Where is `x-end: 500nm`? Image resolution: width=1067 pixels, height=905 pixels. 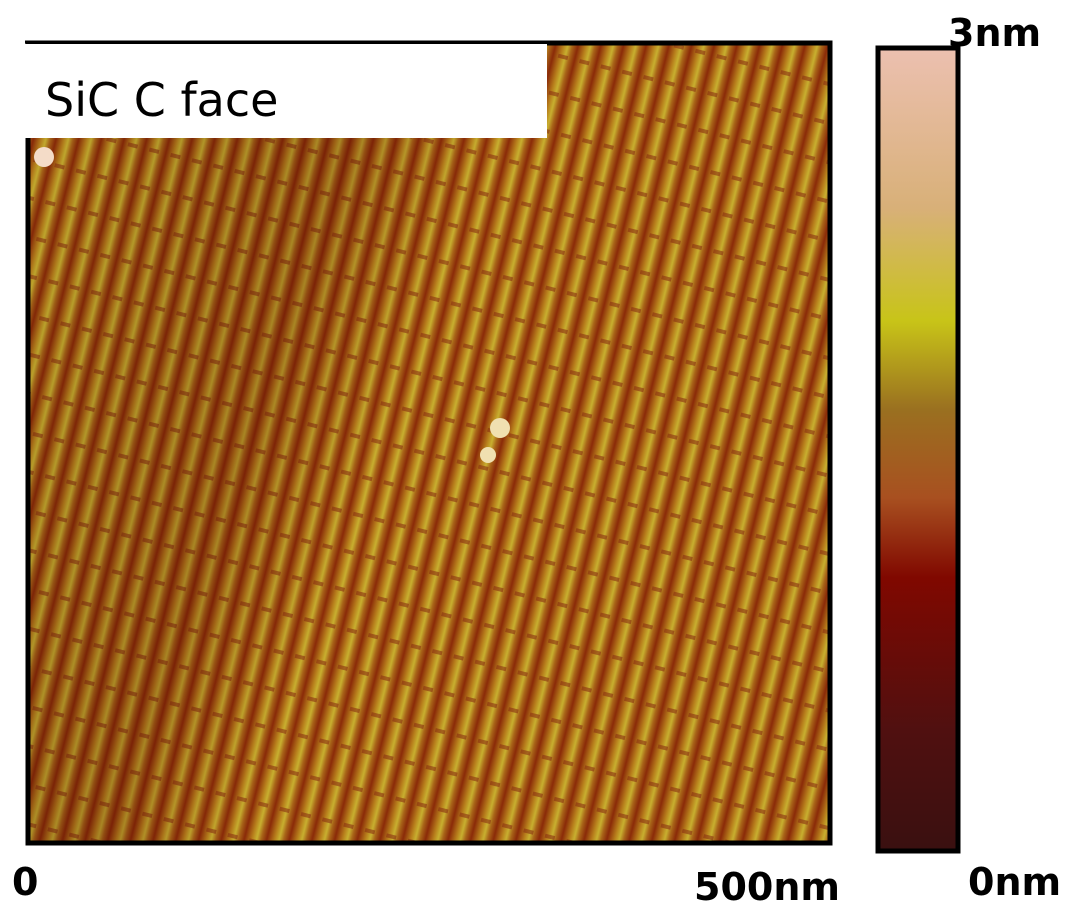
x-end: 500nm is located at coordinates (767, 885).